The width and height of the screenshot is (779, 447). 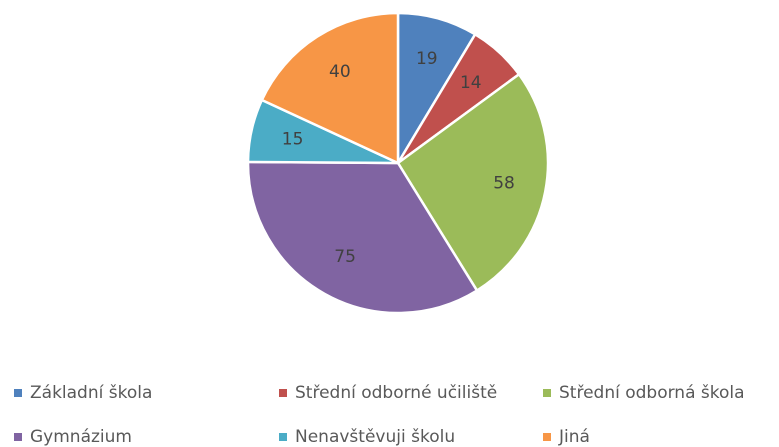 What do you see at coordinates (340, 72) in the screenshot?
I see `data-label: 40` at bounding box center [340, 72].